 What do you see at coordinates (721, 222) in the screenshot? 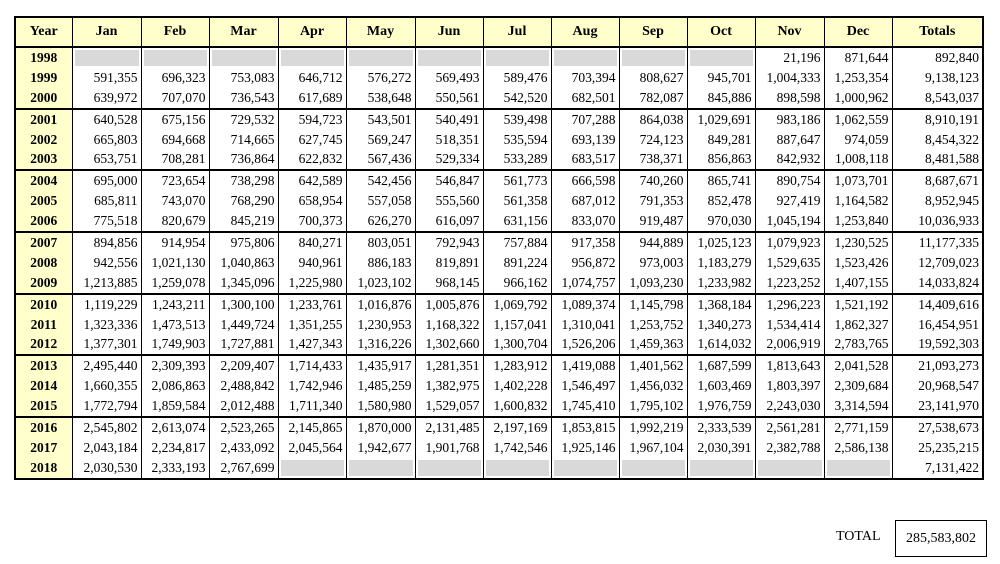
I see `value-cell: 970,030` at bounding box center [721, 222].